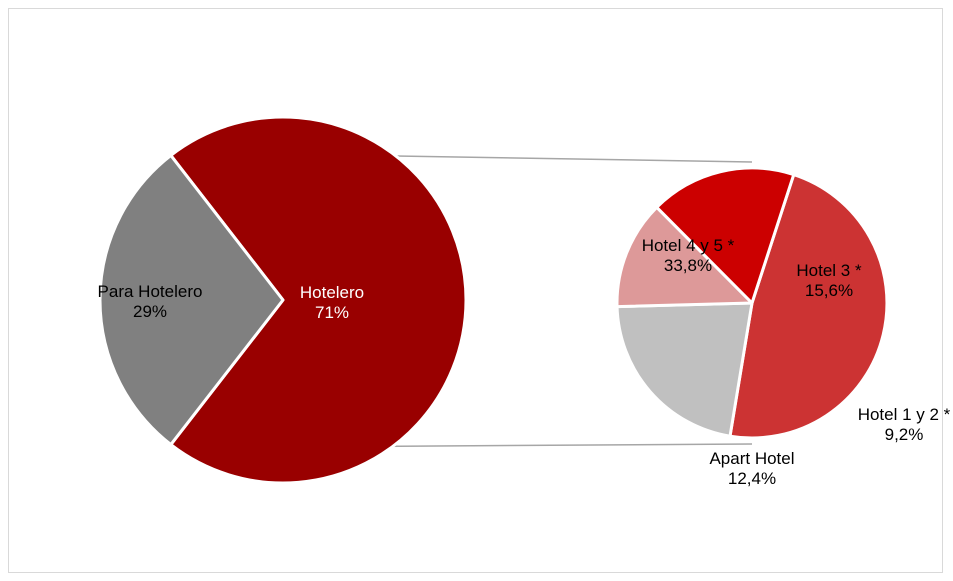 This screenshot has height=581, width=953. I want to click on main-label-value: 71%, so click(332, 312).